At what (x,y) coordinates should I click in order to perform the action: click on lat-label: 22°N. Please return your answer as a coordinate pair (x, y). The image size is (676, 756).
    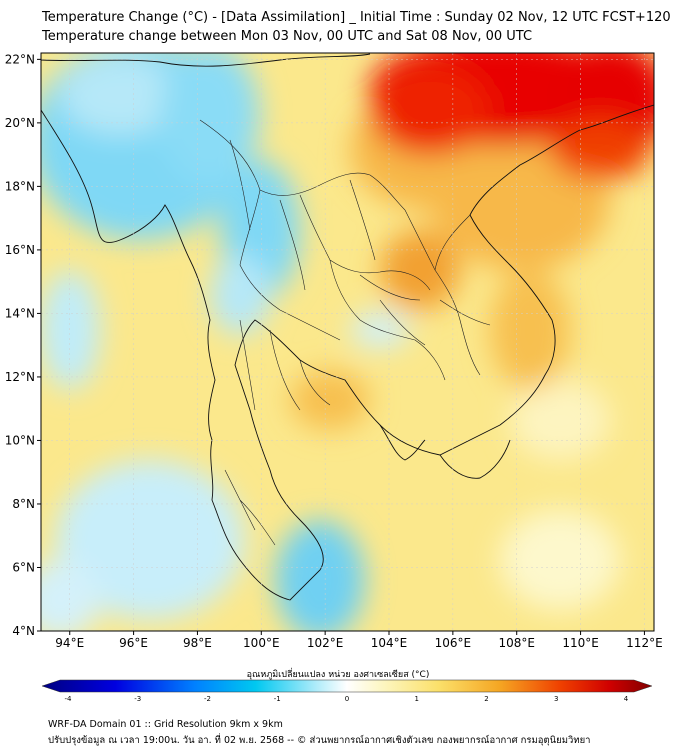
    Looking at the image, I should click on (20, 59).